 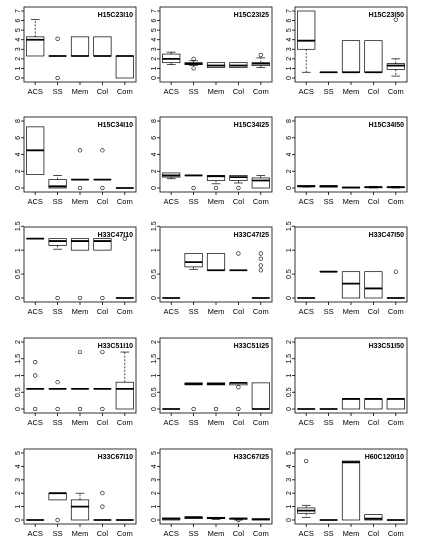 What do you see at coordinates (252, 346) in the screenshot?
I see `chart-title: H33C51I25` at bounding box center [252, 346].